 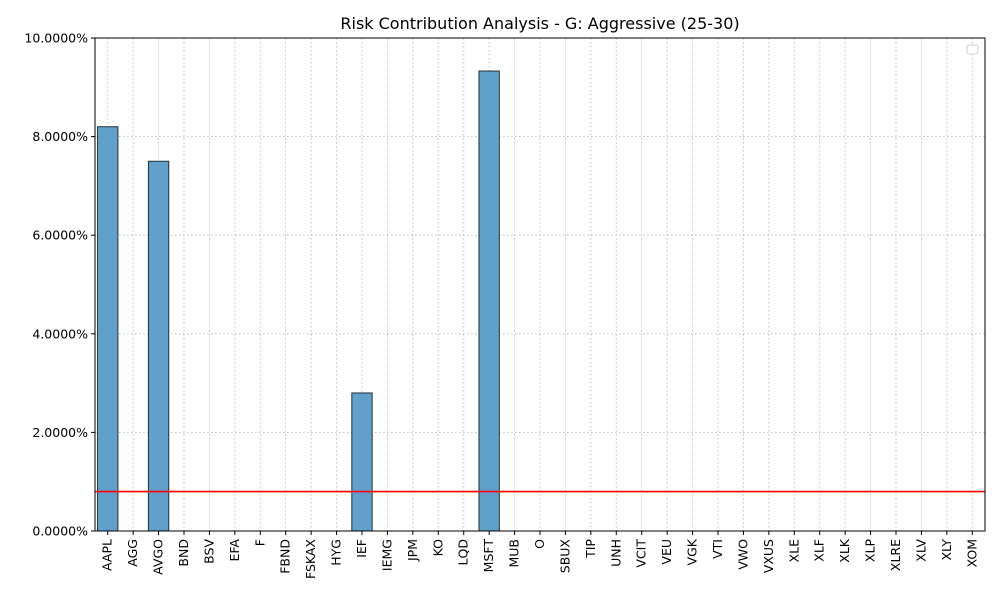 What do you see at coordinates (234, 550) in the screenshot?
I see `x-tick-label: EFA` at bounding box center [234, 550].